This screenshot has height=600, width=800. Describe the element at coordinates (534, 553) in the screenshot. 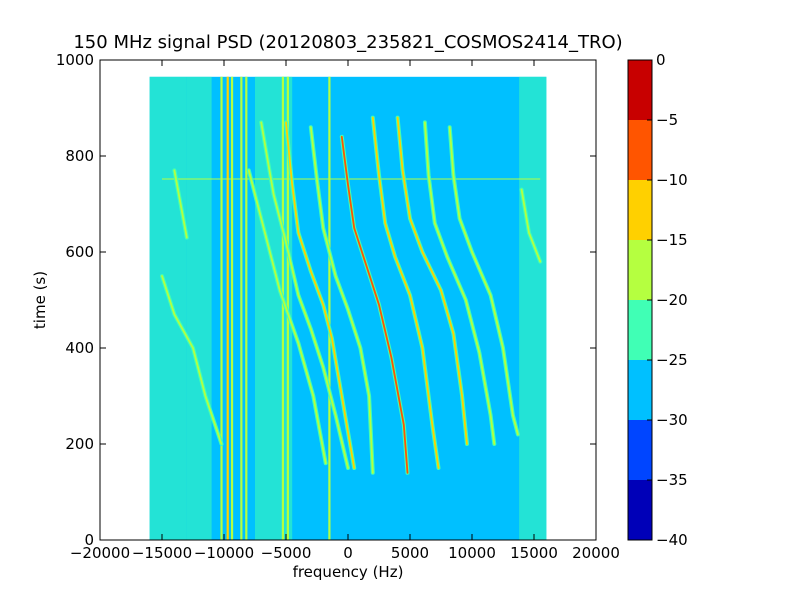

I see `x-tick-label: 15000` at that location.